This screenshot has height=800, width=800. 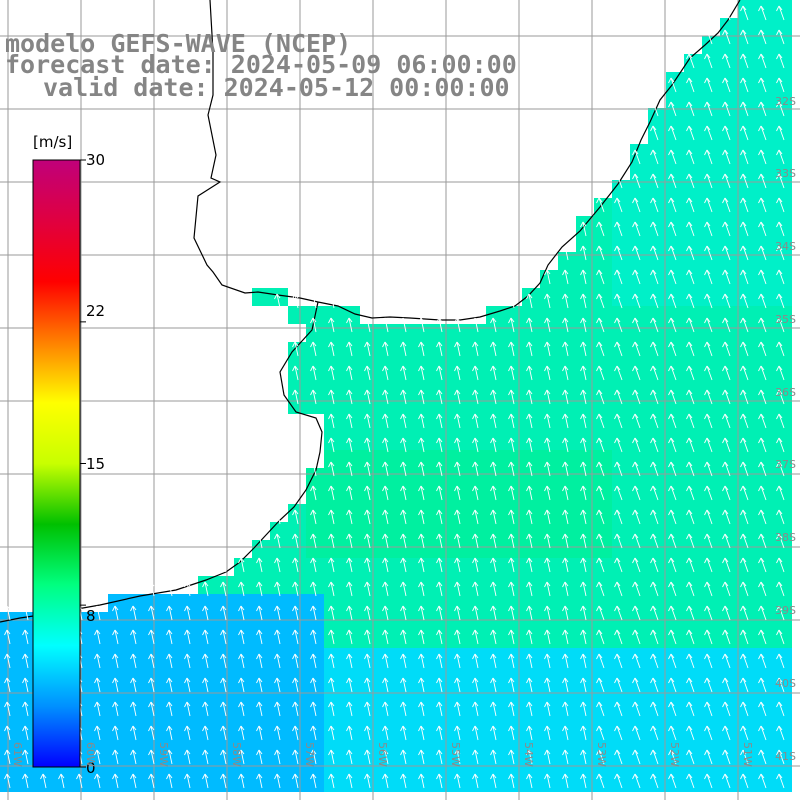 What do you see at coordinates (53, 142) in the screenshot?
I see `colorbar-unit-label: [m/s]` at bounding box center [53, 142].